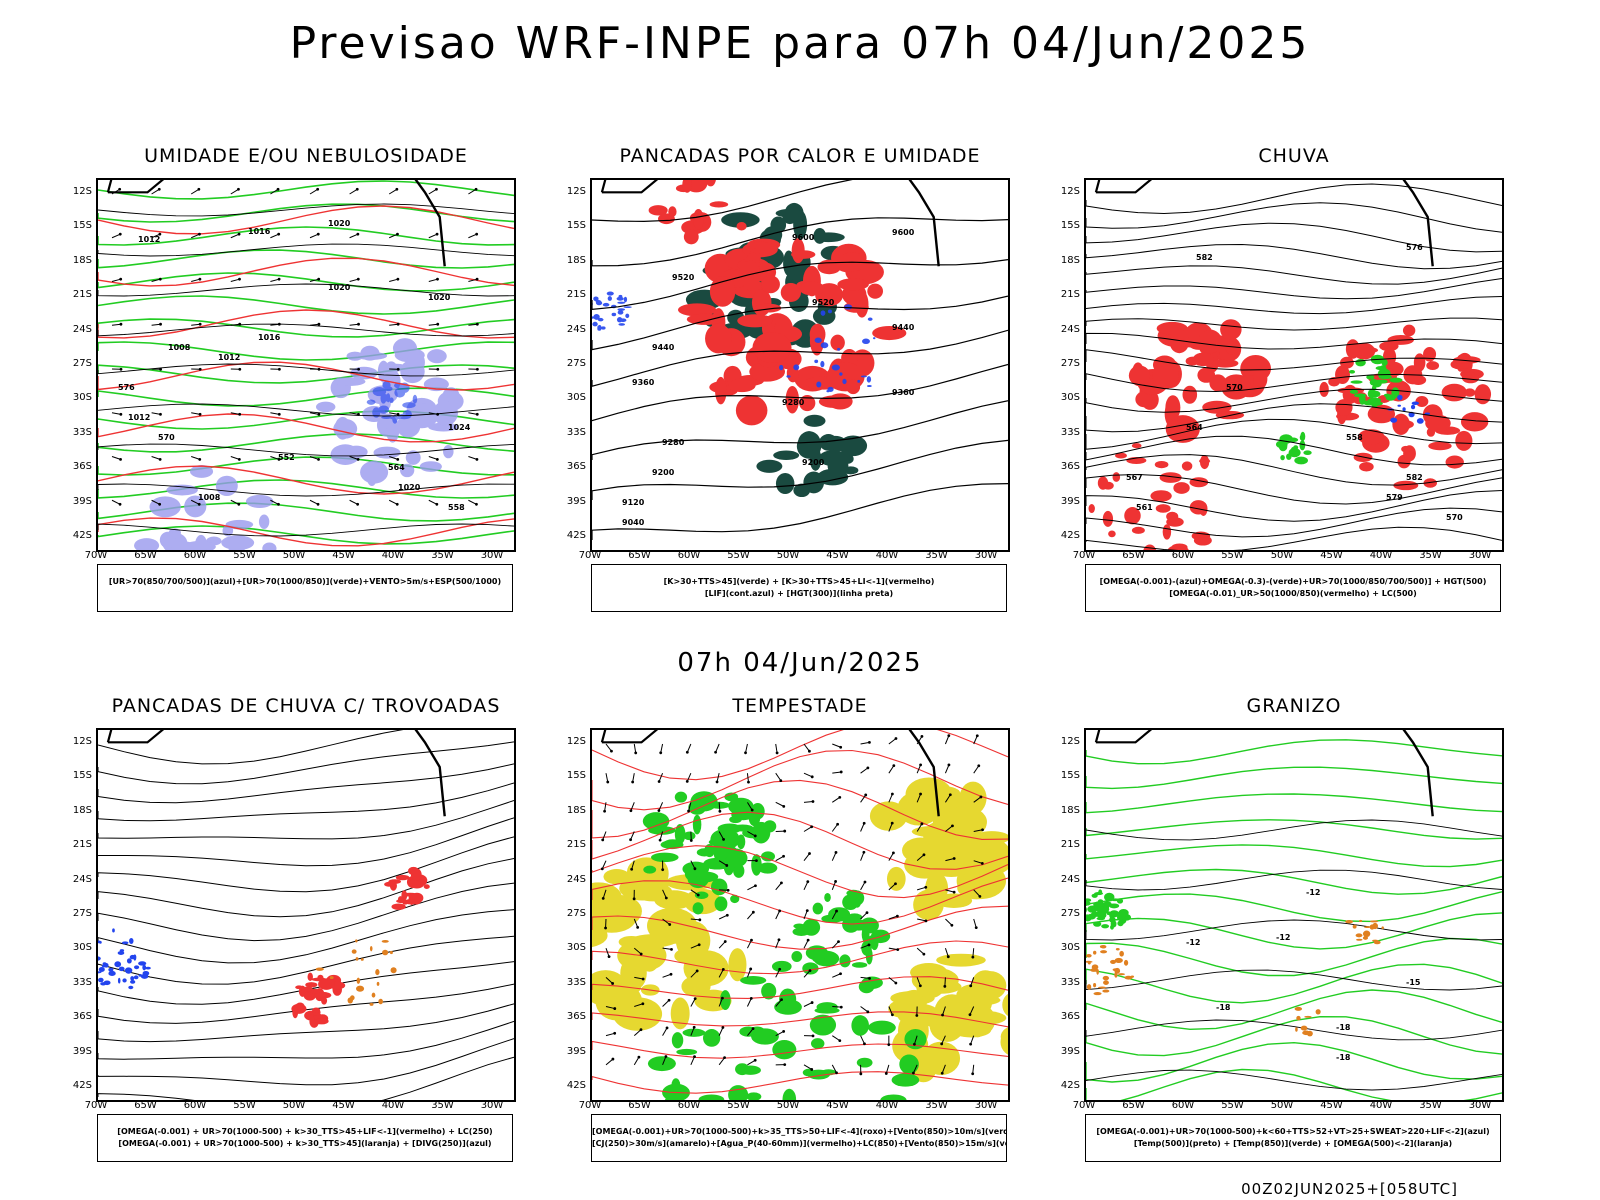  What do you see at coordinates (396, 467) in the screenshot?
I see `contour-label: 564` at bounding box center [396, 467].